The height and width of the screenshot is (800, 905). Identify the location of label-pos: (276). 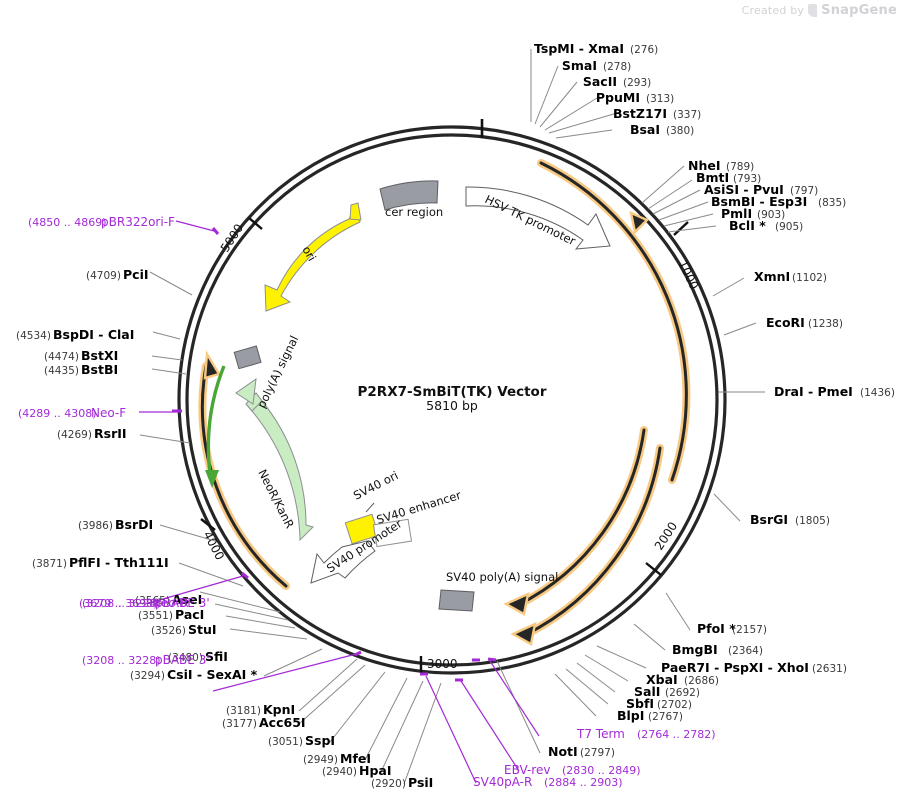
(644, 50).